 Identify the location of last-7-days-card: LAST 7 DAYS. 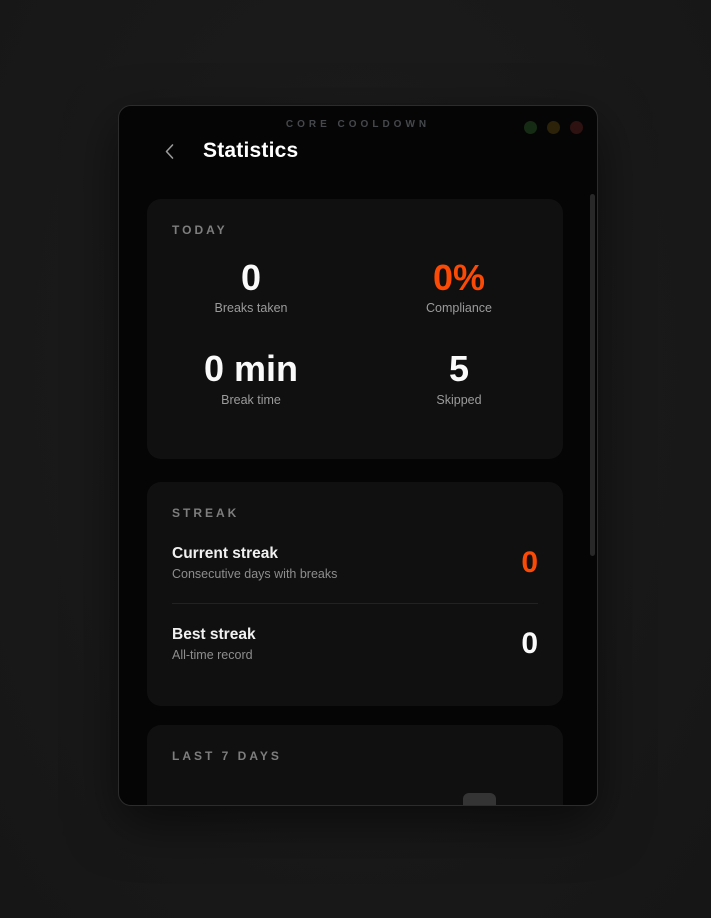
(355, 765).